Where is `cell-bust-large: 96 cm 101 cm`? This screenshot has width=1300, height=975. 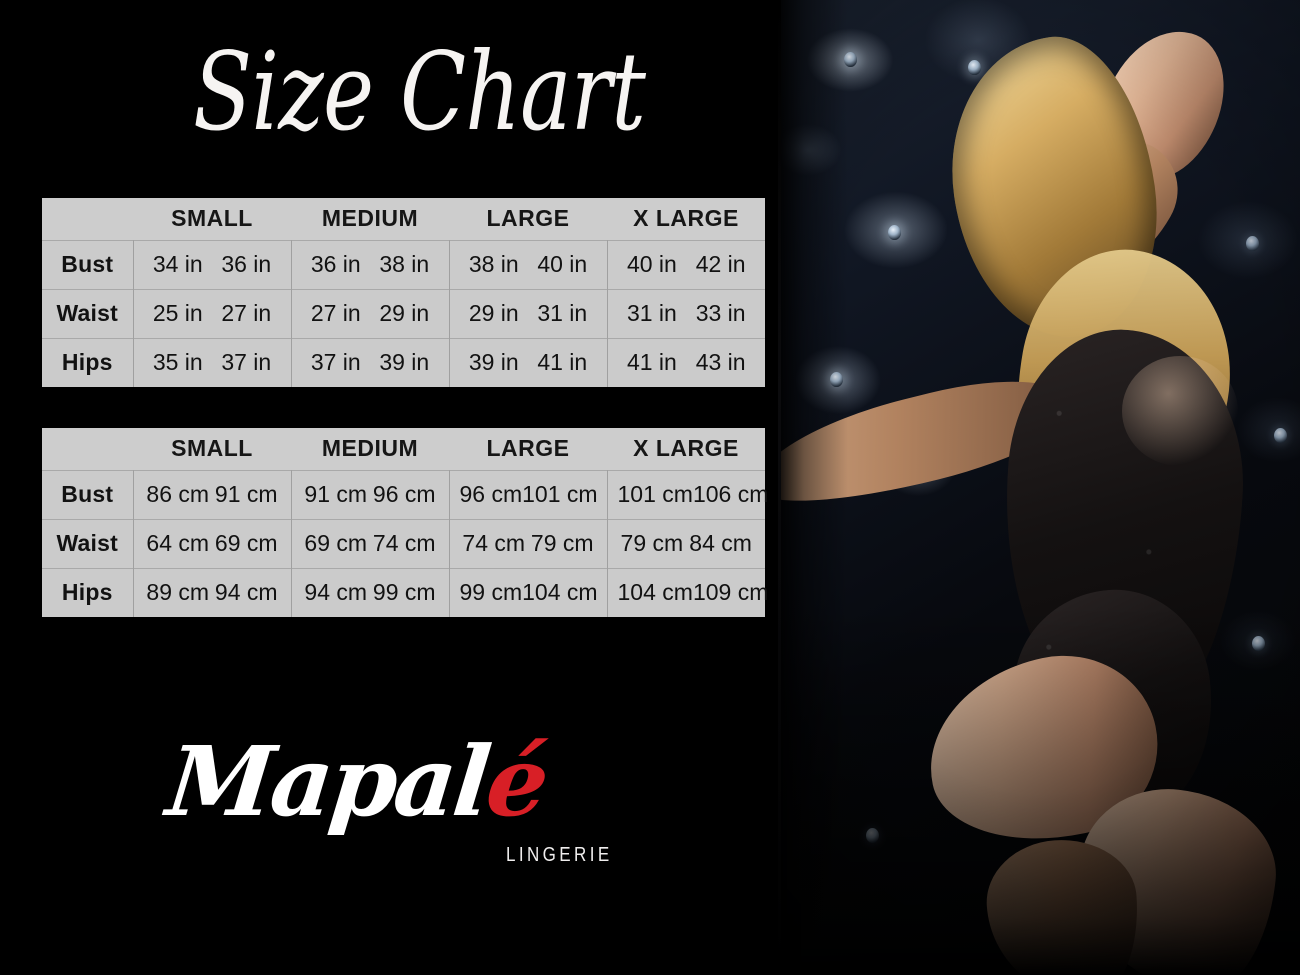 cell-bust-large: 96 cm 101 cm is located at coordinates (528, 494).